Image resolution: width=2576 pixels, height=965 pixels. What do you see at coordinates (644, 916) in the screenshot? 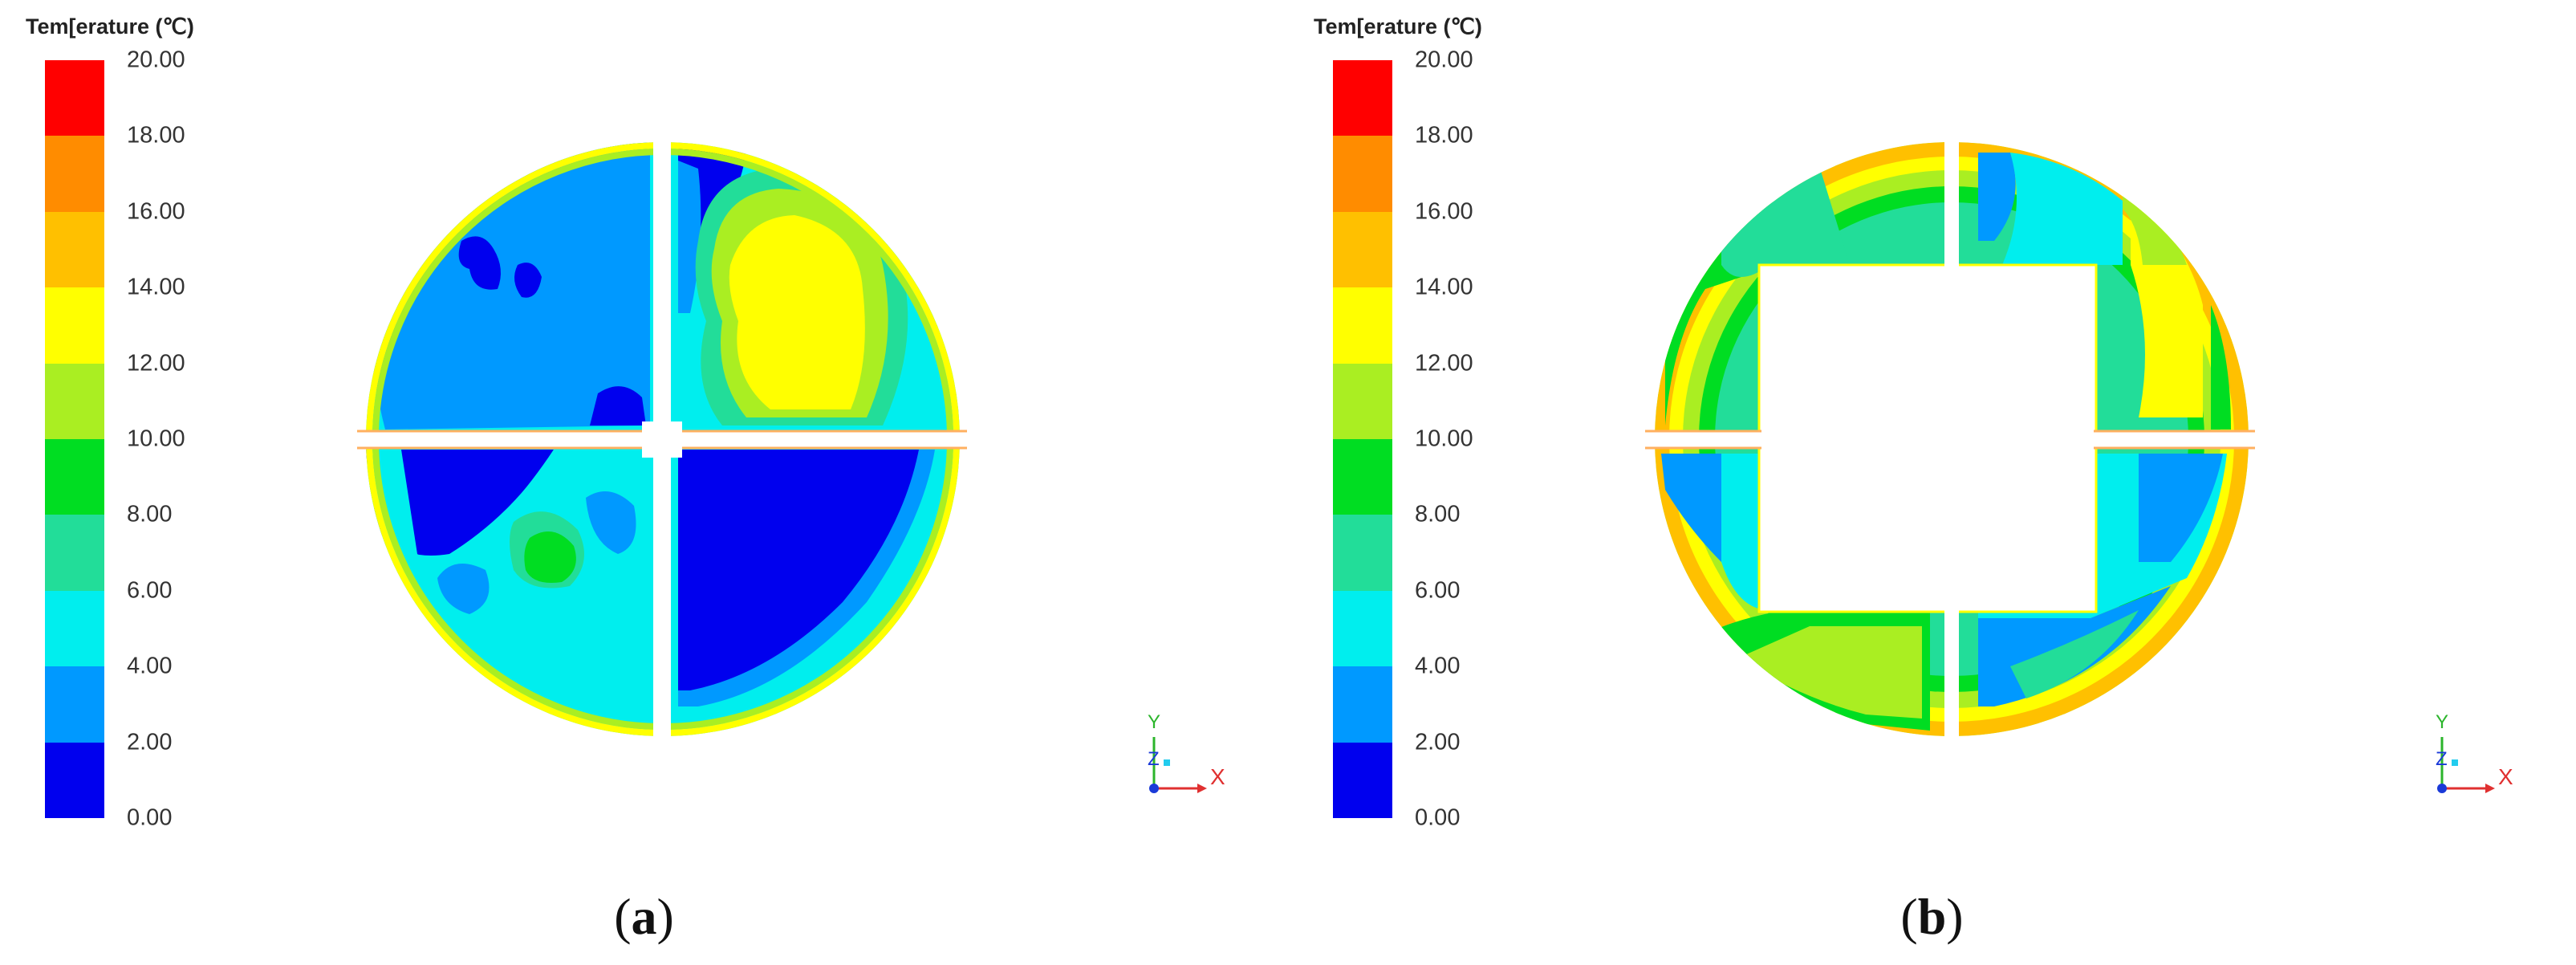
I see `caption-a: (a)` at bounding box center [644, 916].